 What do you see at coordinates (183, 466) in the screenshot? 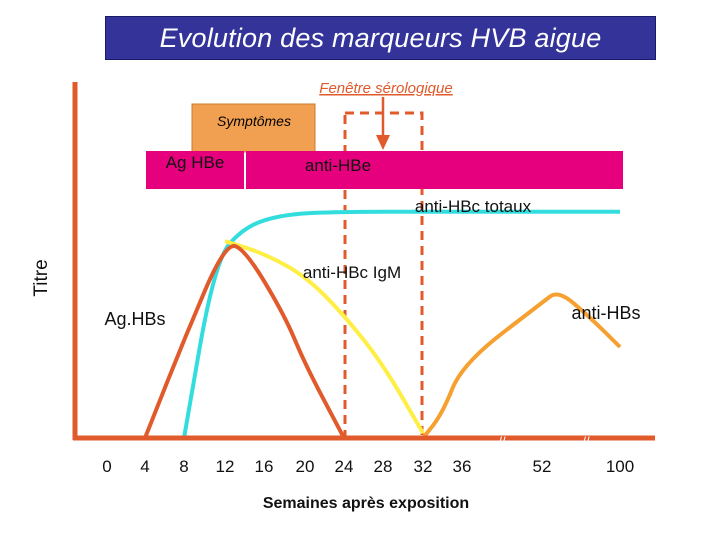
I see `x-tick-label: 8` at bounding box center [183, 466].